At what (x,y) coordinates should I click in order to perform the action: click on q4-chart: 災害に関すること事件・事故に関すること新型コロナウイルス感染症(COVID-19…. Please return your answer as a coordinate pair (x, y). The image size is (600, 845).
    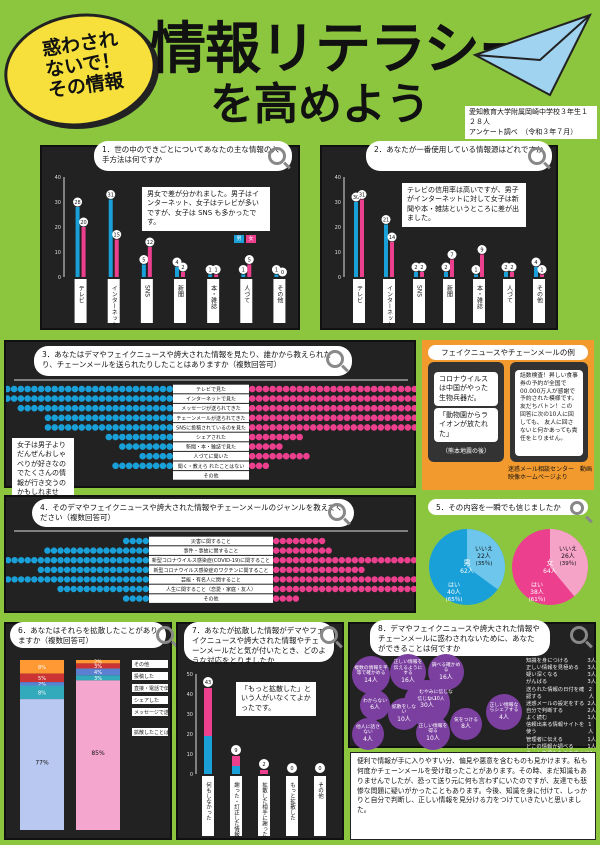
    Looking at the image, I should click on (211, 566).